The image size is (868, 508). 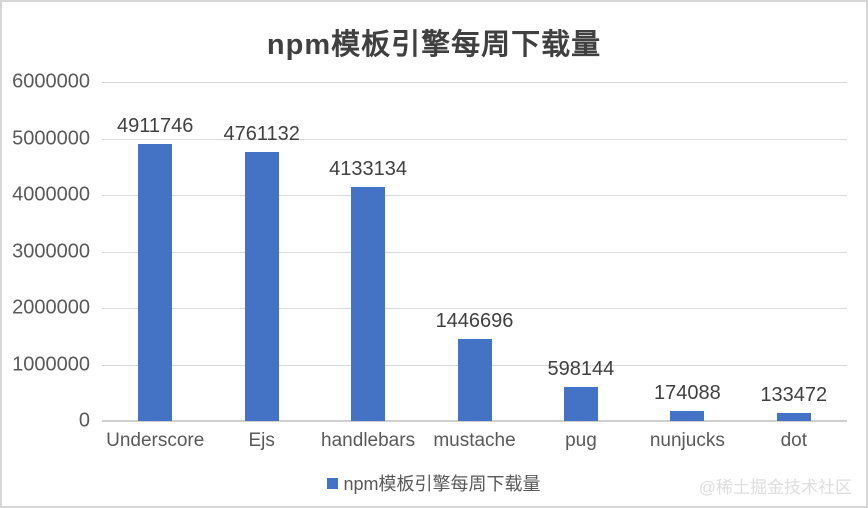 I want to click on bar-value-label: 1446696, so click(x=474, y=321).